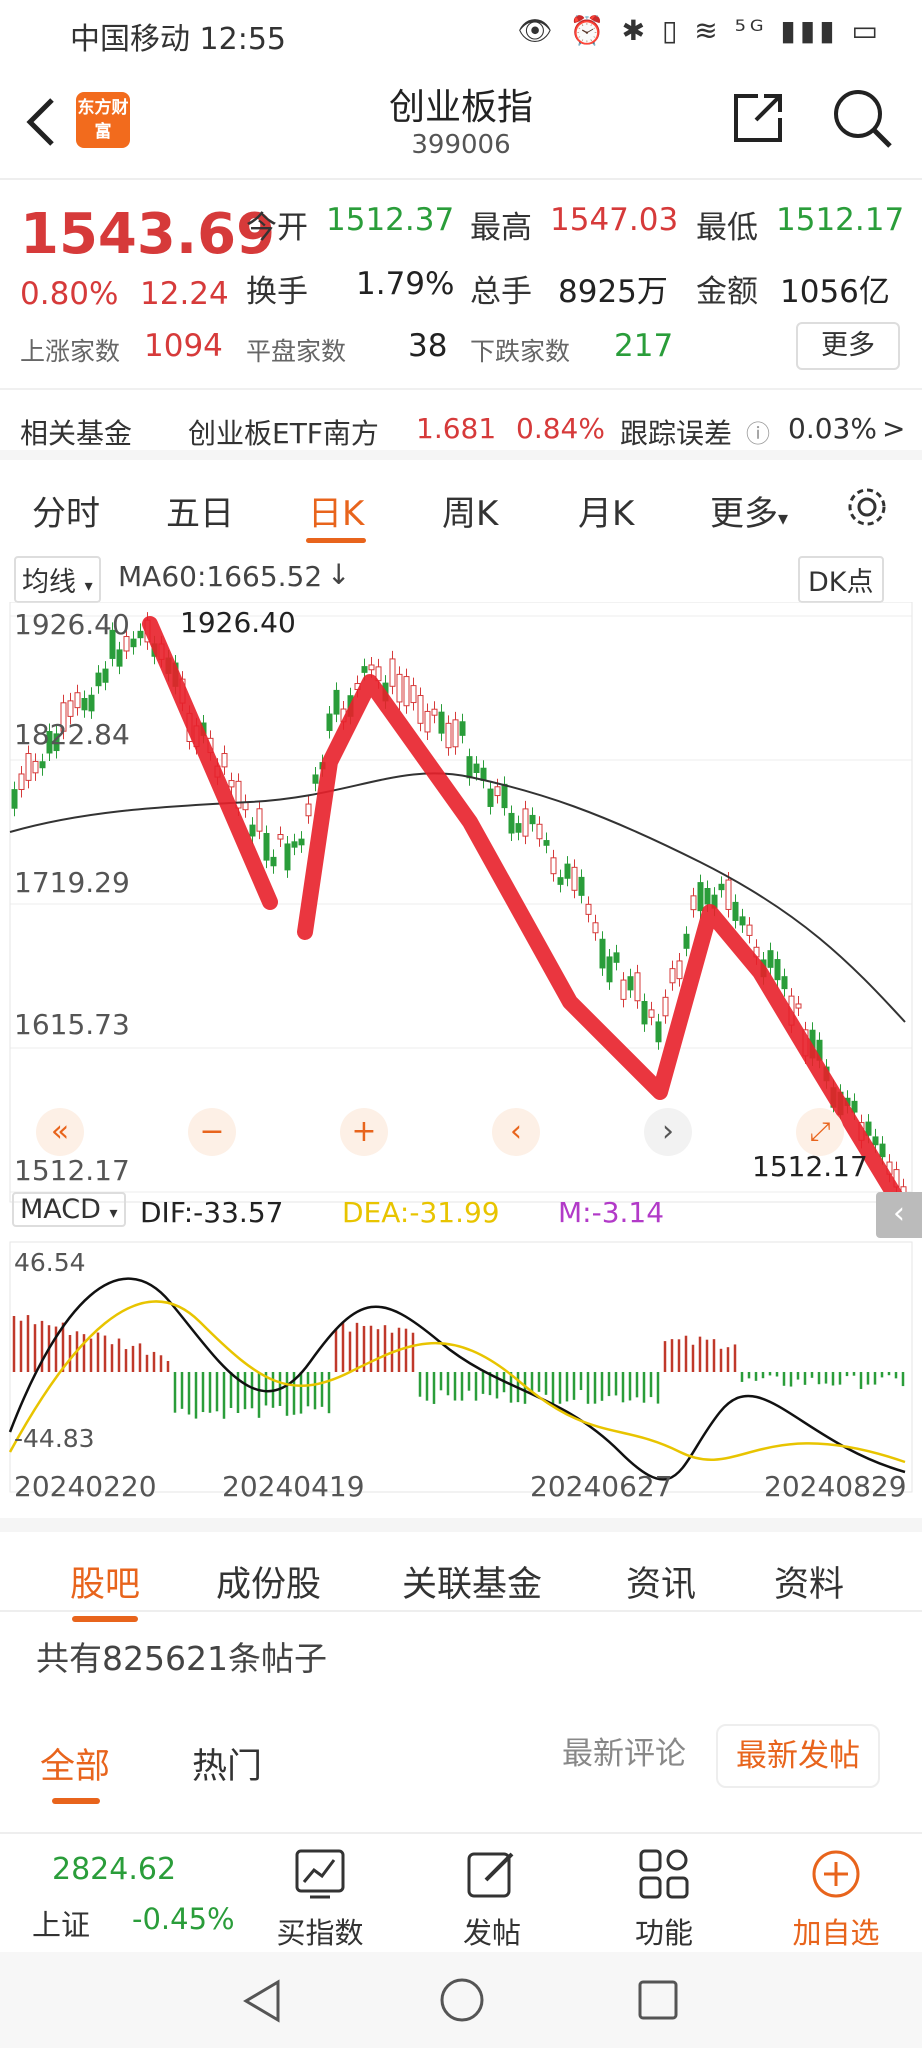  What do you see at coordinates (624, 1754) in the screenshot?
I see `sort-latest-comment: 最新评论` at bounding box center [624, 1754].